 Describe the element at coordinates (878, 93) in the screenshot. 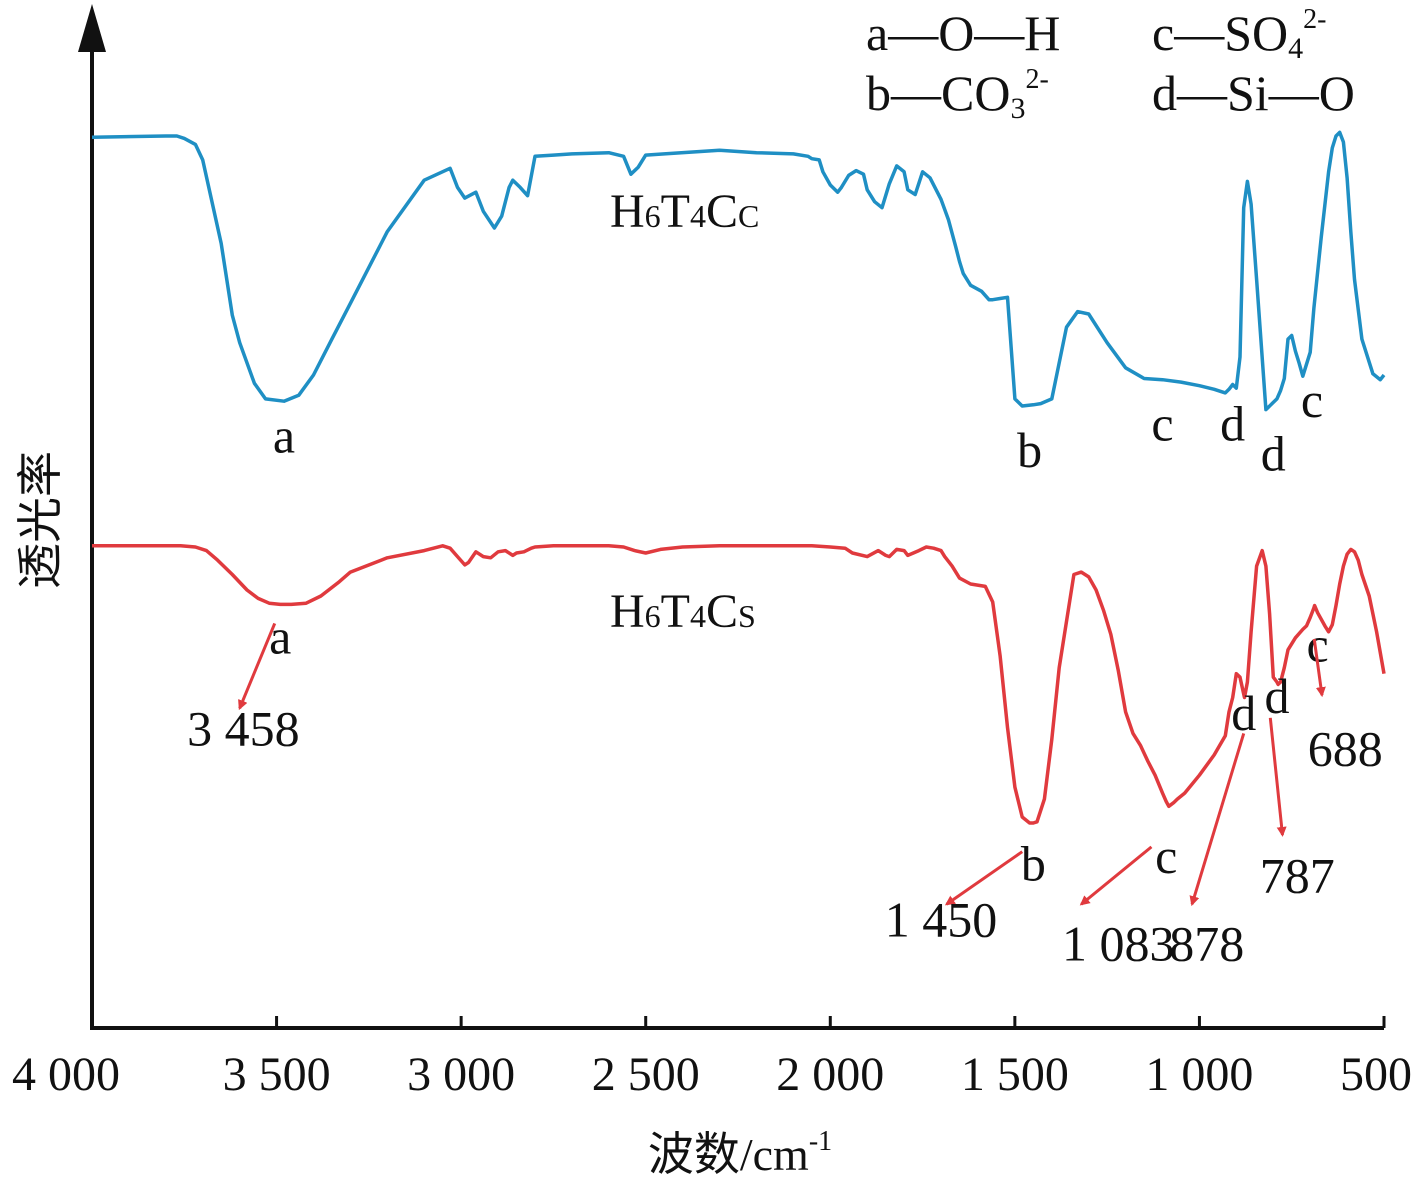

I see `legend-key-b: b` at that location.